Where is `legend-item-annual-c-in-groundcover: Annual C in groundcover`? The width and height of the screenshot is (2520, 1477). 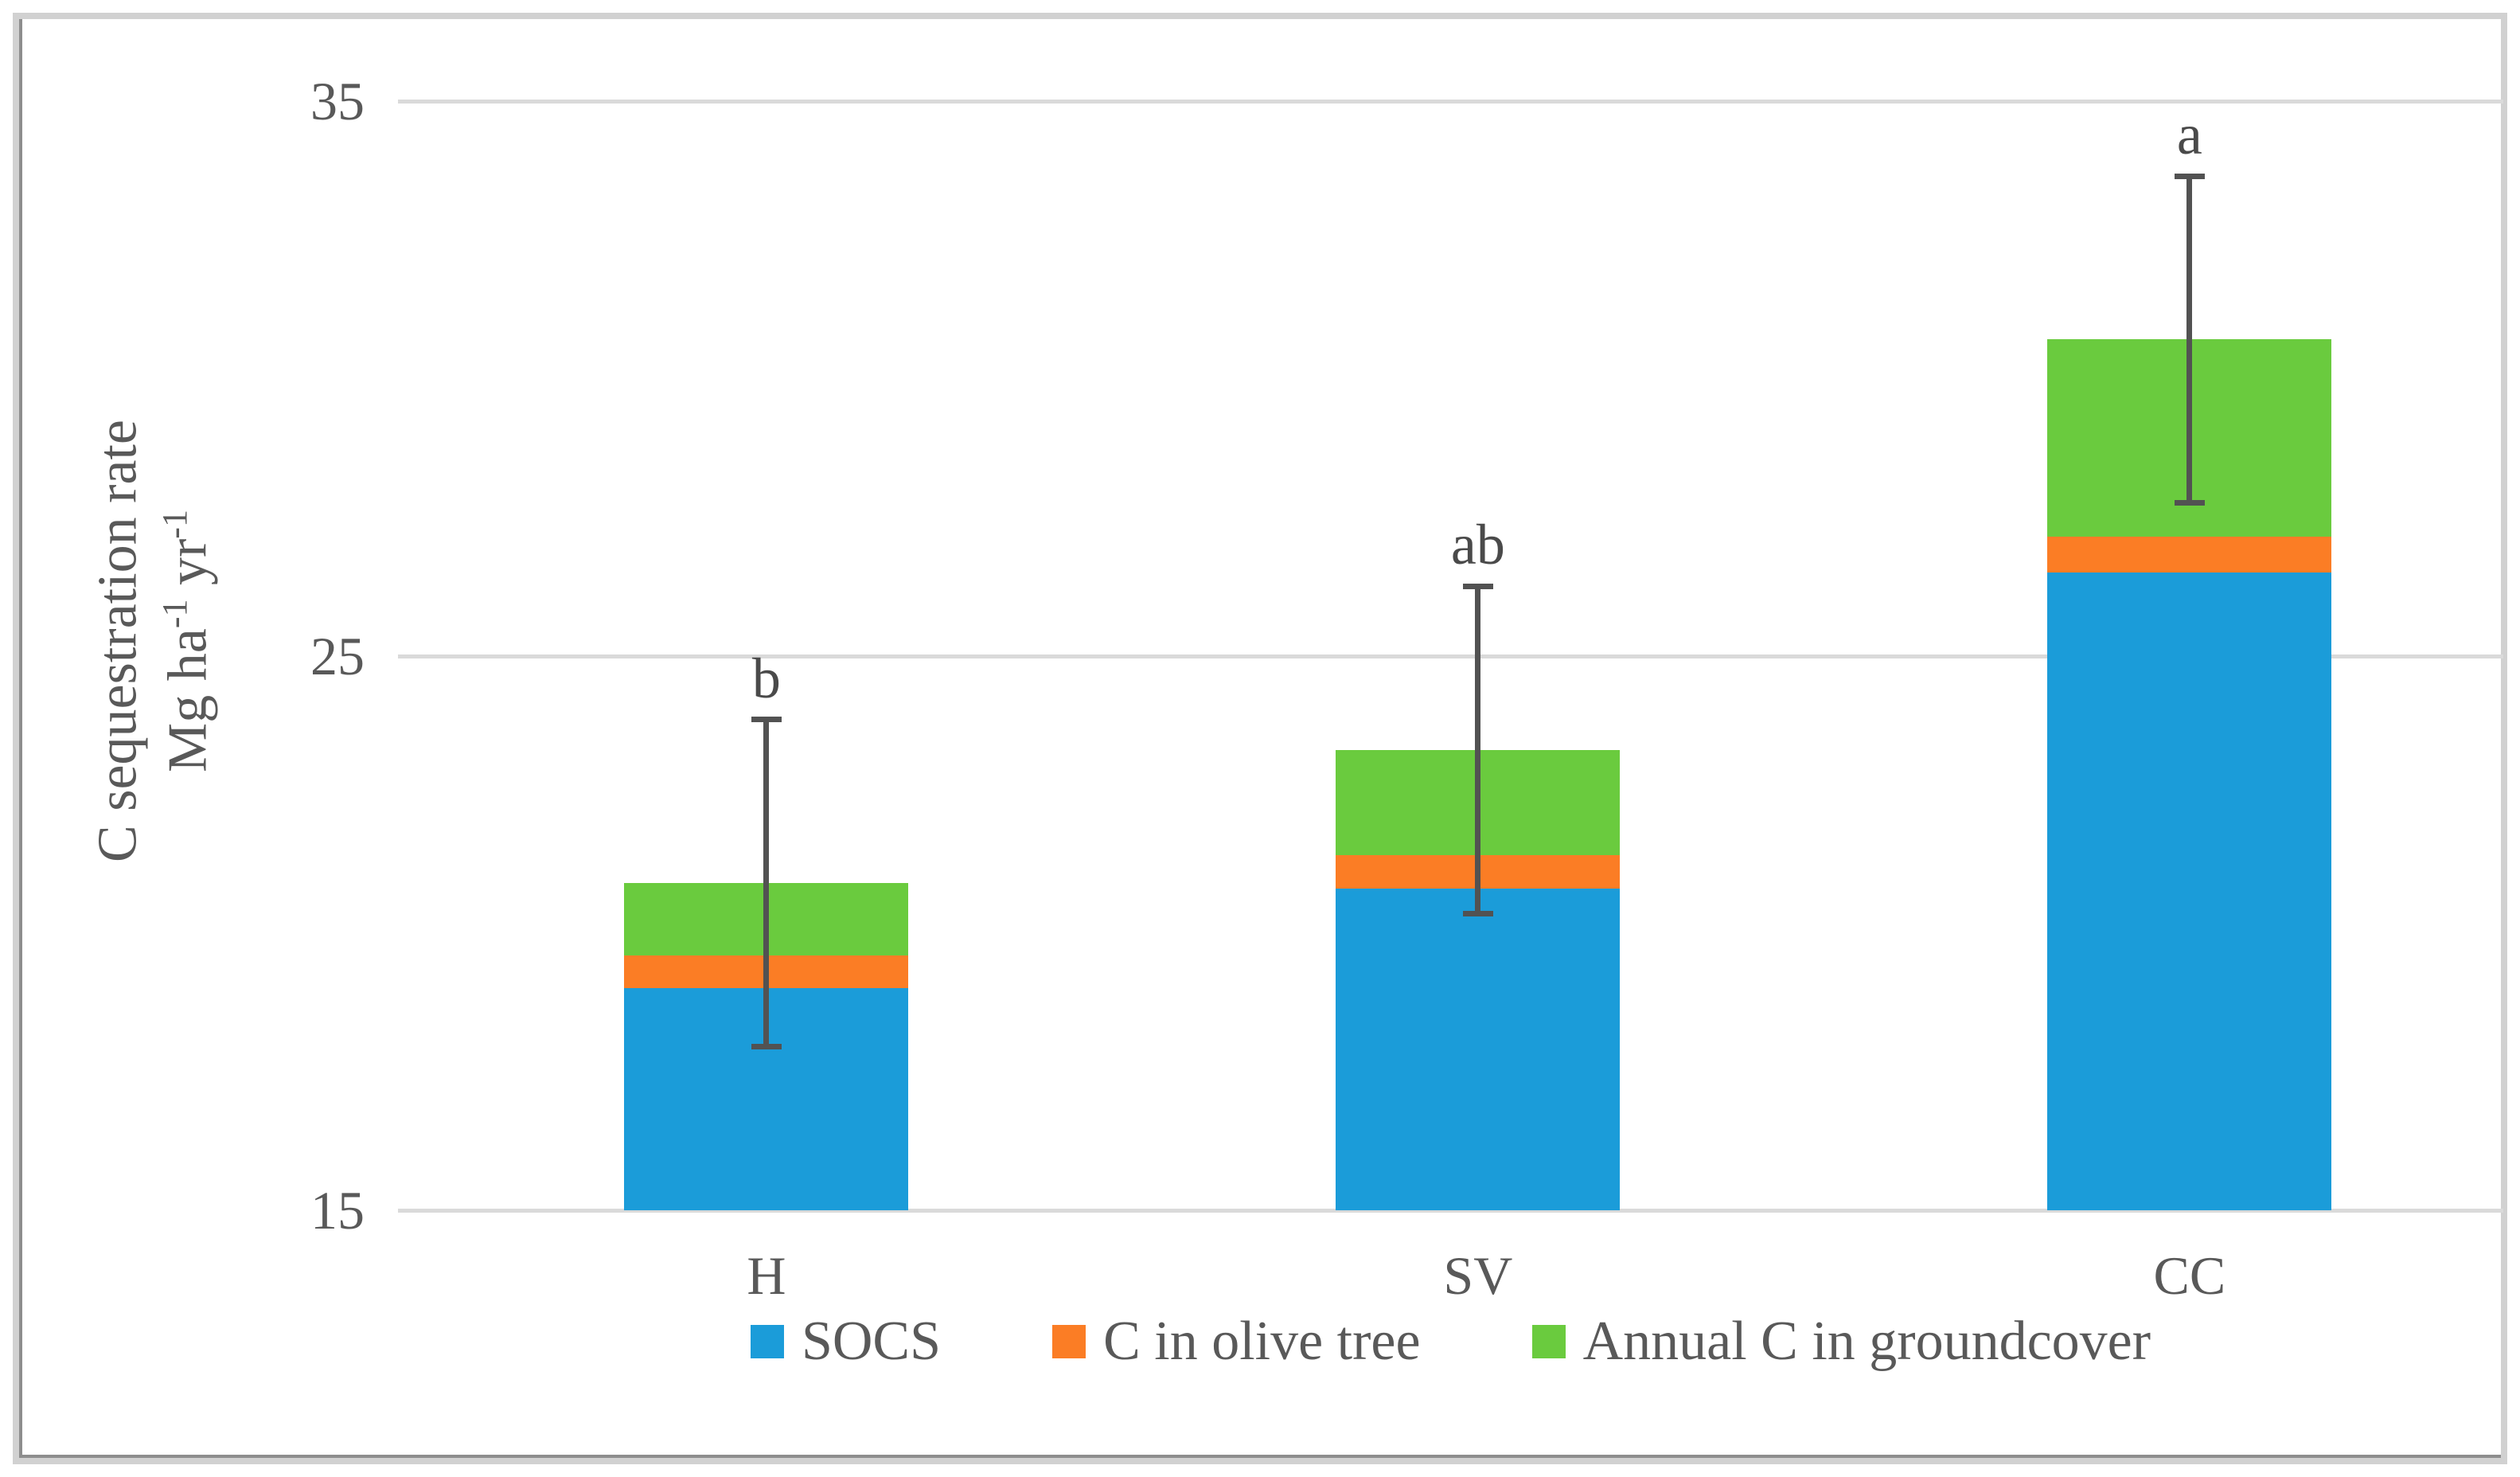
legend-item-annual-c-in-groundcover: Annual C in groundcover is located at coordinates (1841, 1341).